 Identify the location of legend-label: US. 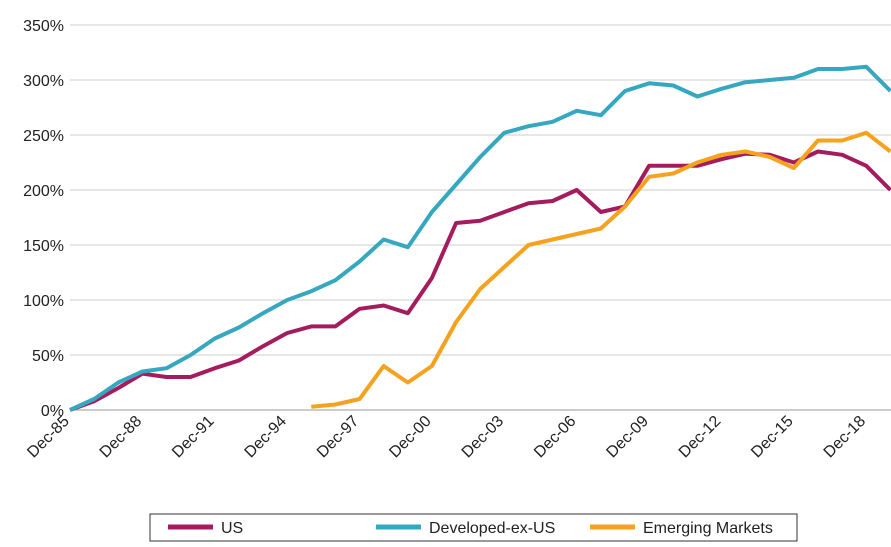
(232, 528).